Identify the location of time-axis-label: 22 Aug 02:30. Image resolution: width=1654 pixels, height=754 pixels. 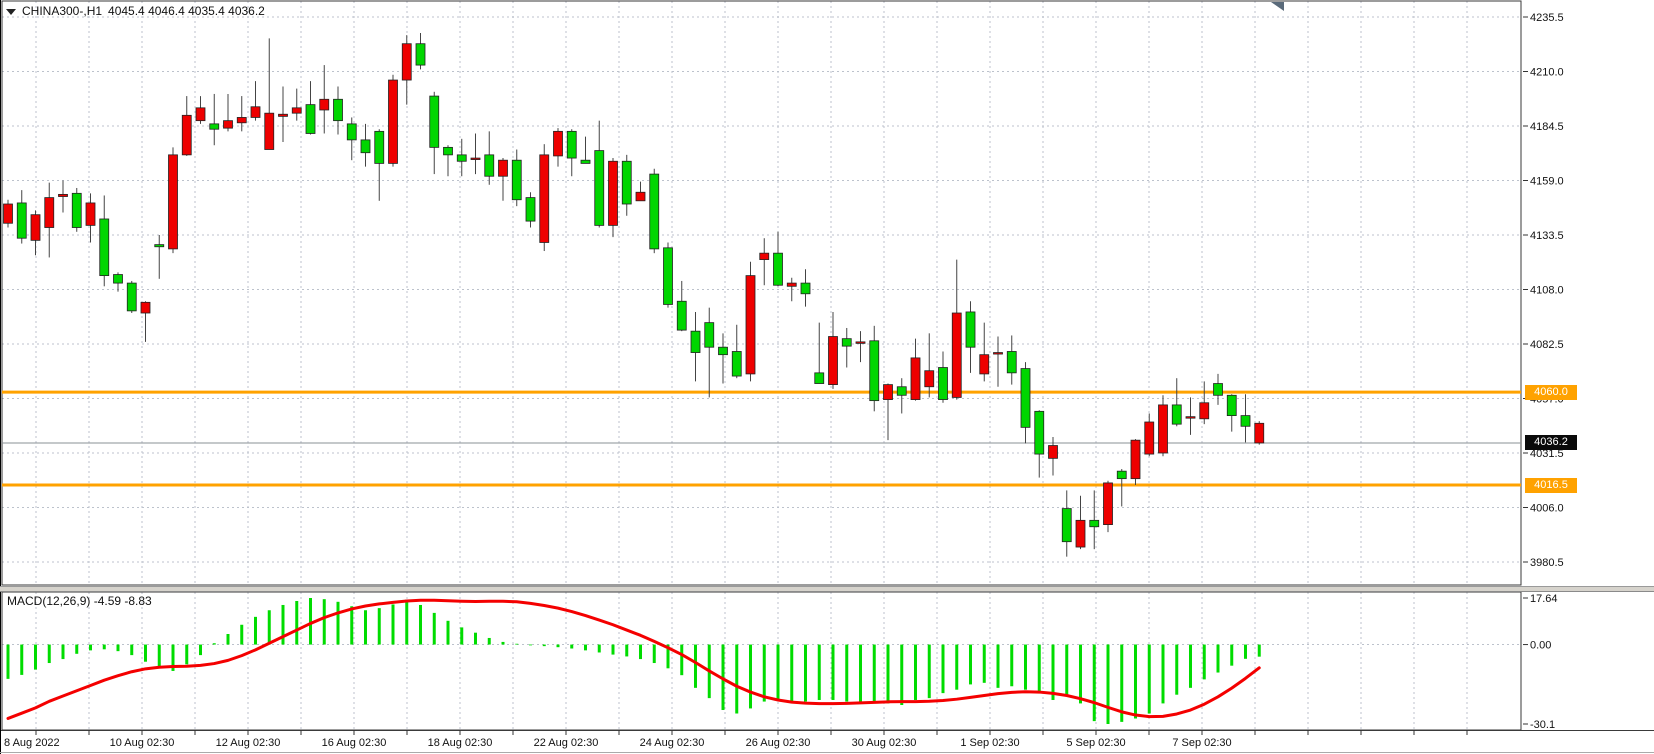
(566, 743).